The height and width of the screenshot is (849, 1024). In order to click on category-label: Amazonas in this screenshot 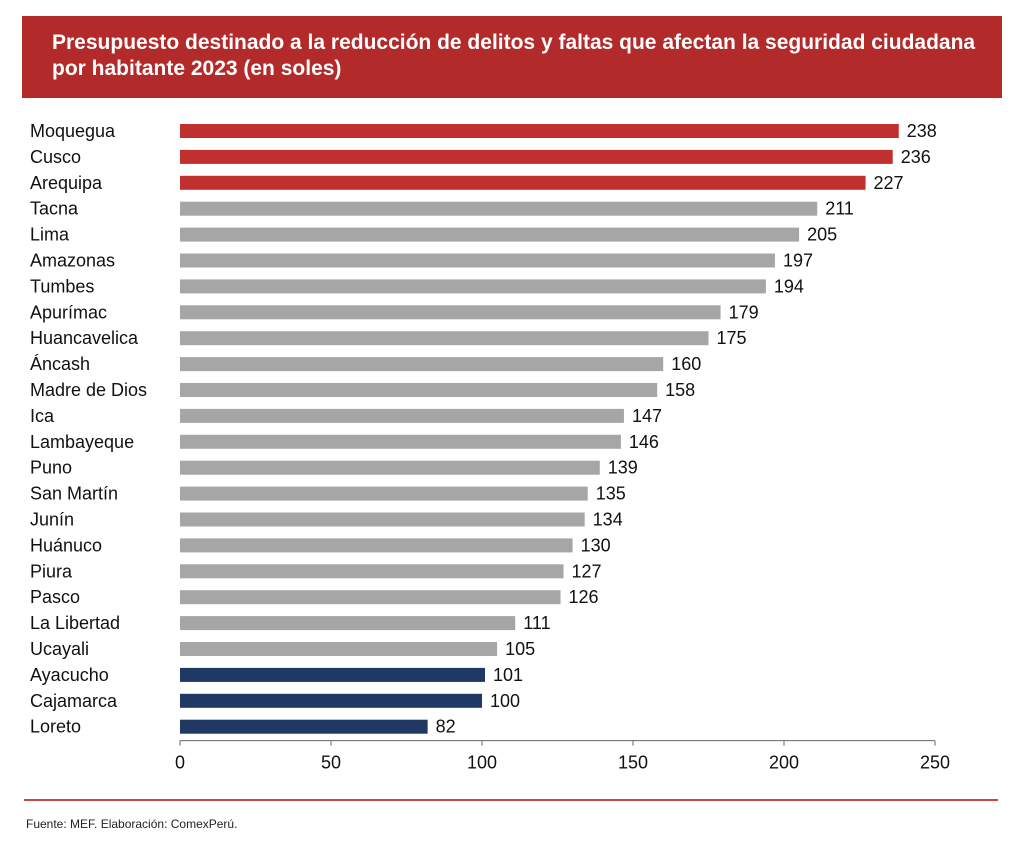, I will do `click(72, 261)`.